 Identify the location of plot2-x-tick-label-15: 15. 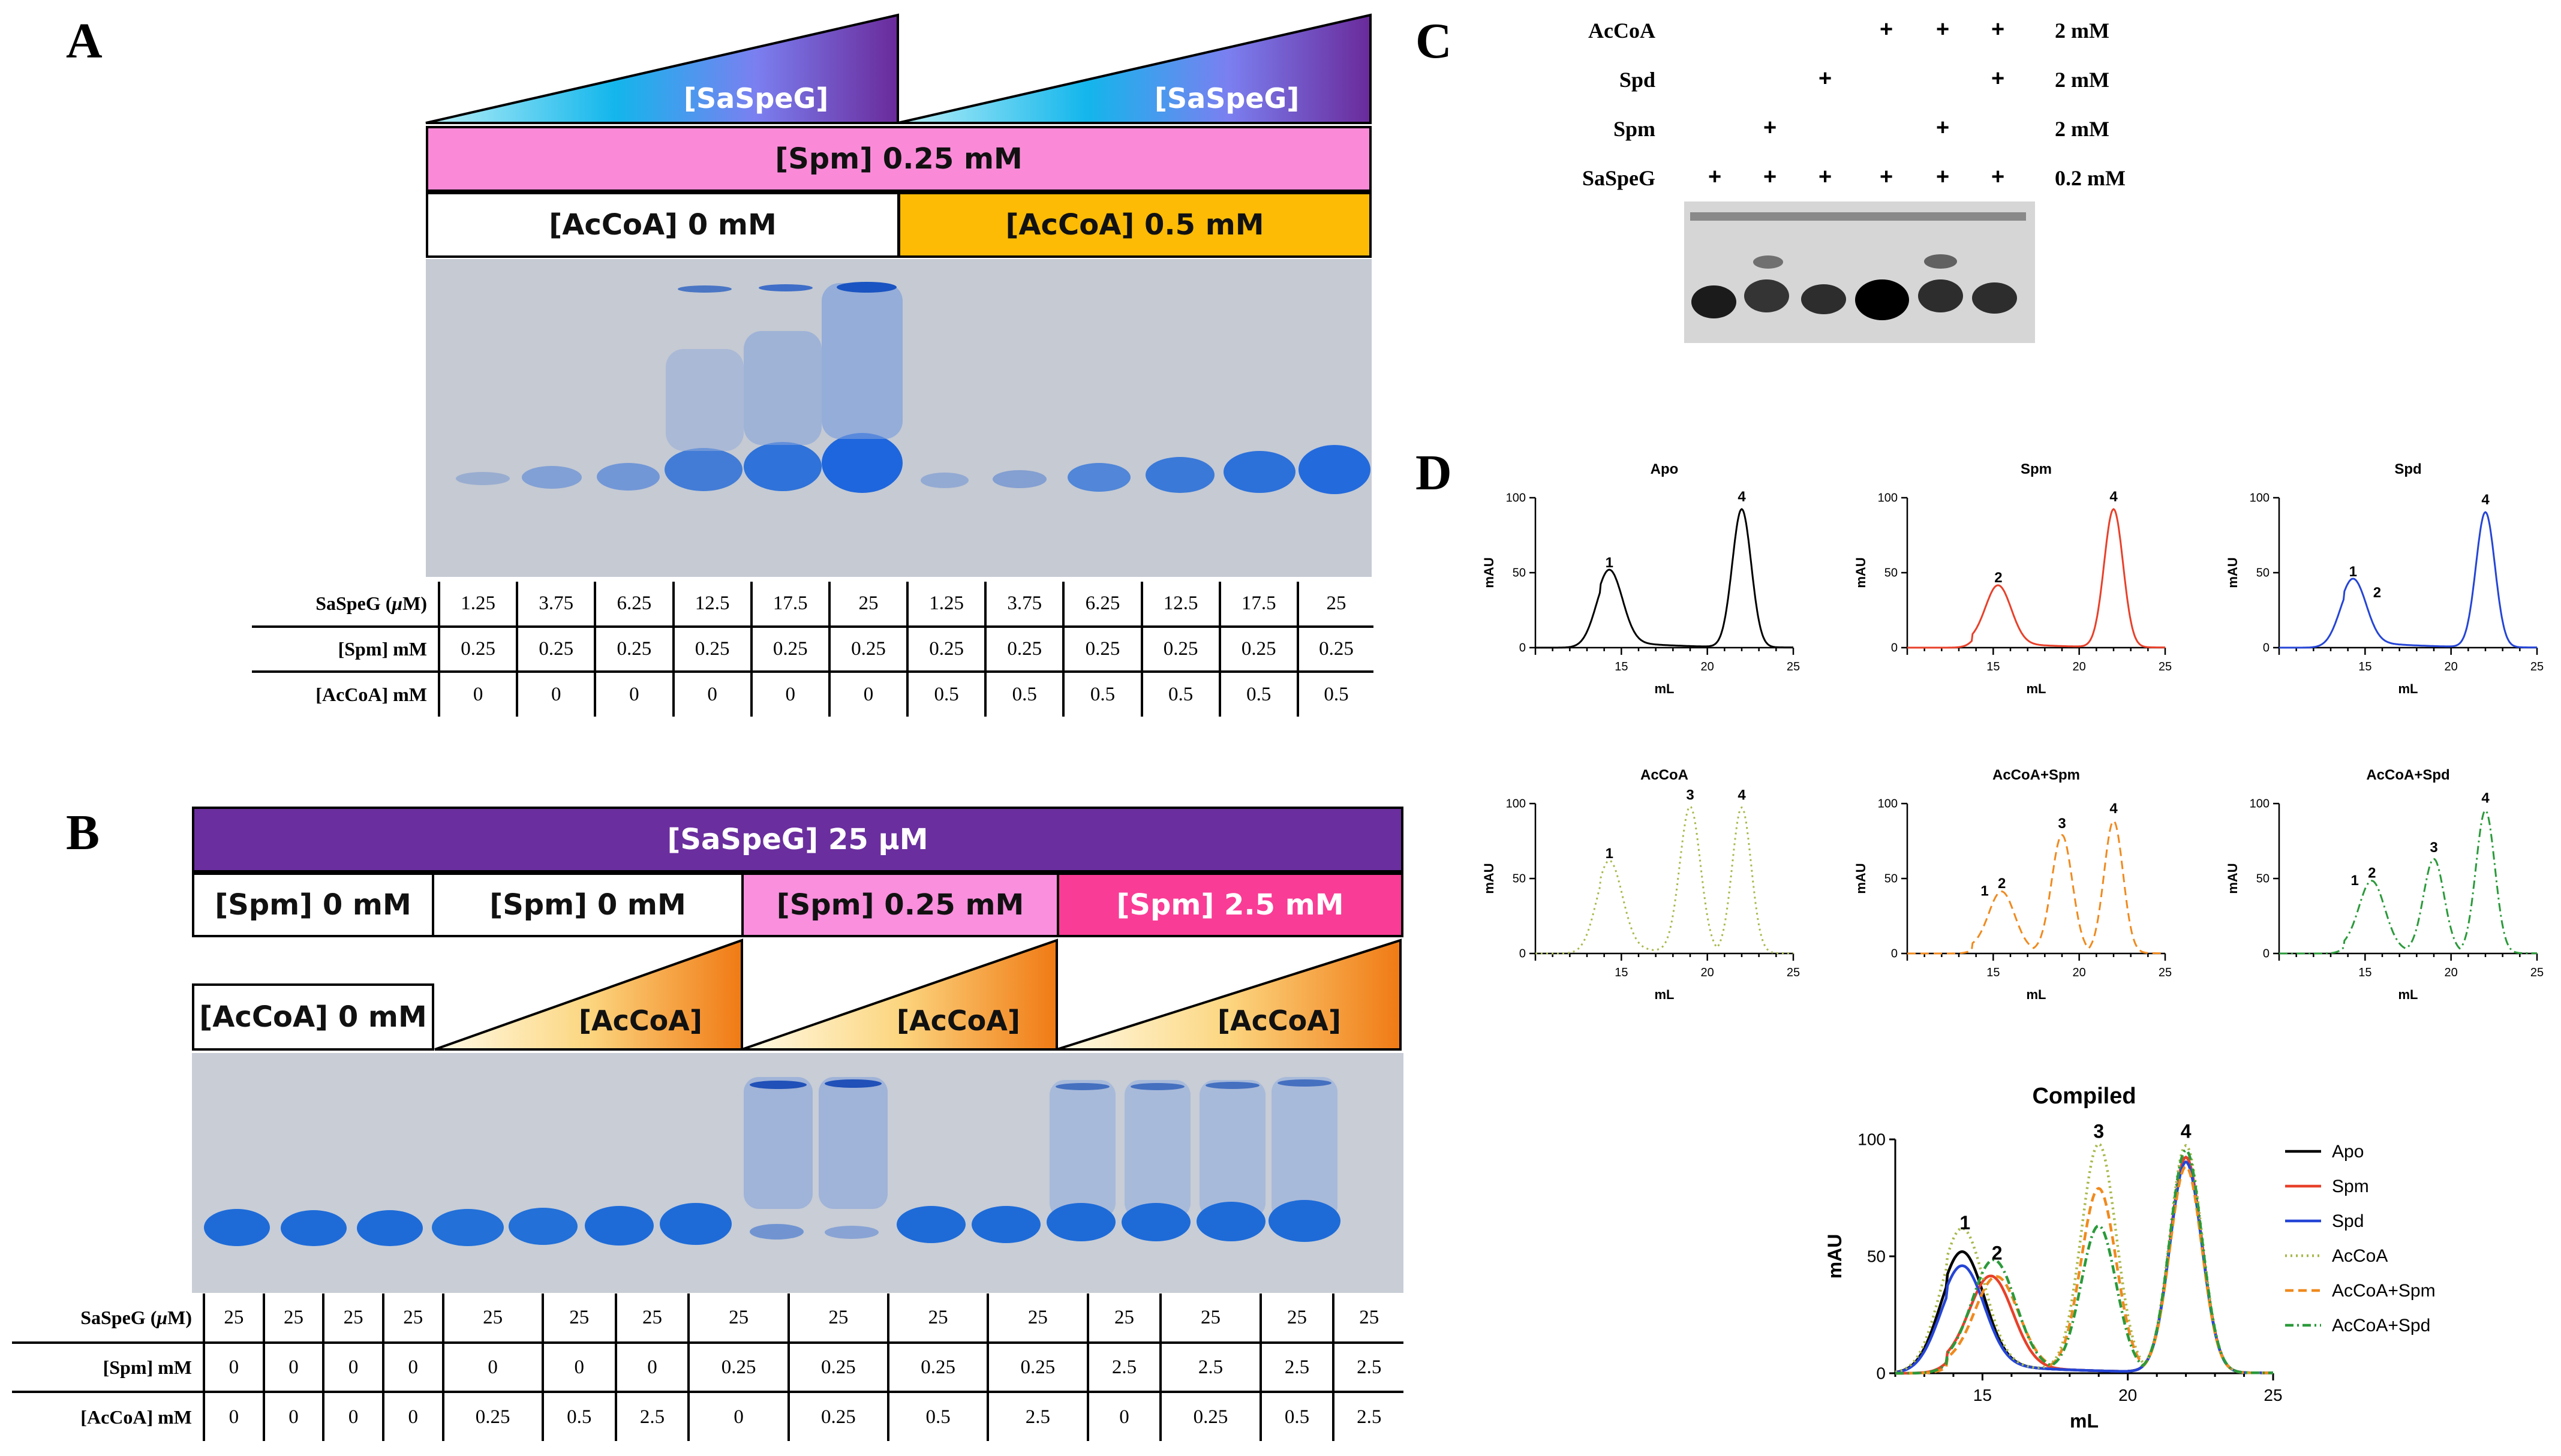
(2365, 666).